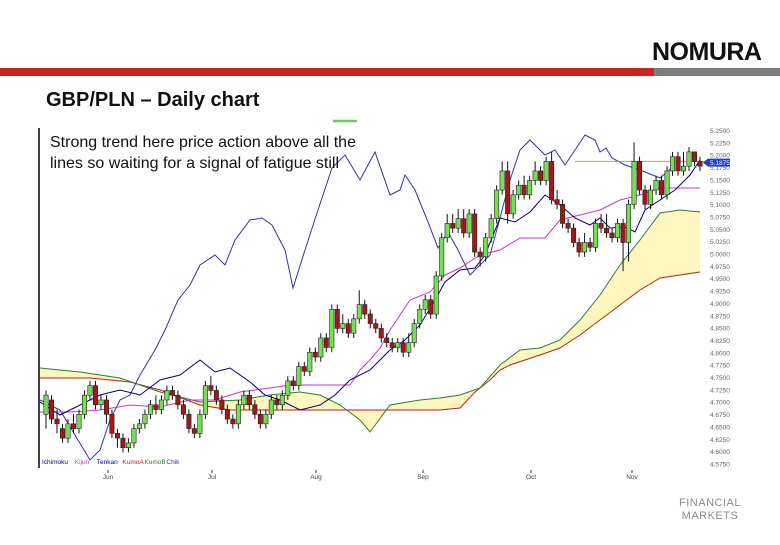 This screenshot has width=780, height=545. I want to click on footer-label: FINANCIAL MARKETS, so click(710, 510).